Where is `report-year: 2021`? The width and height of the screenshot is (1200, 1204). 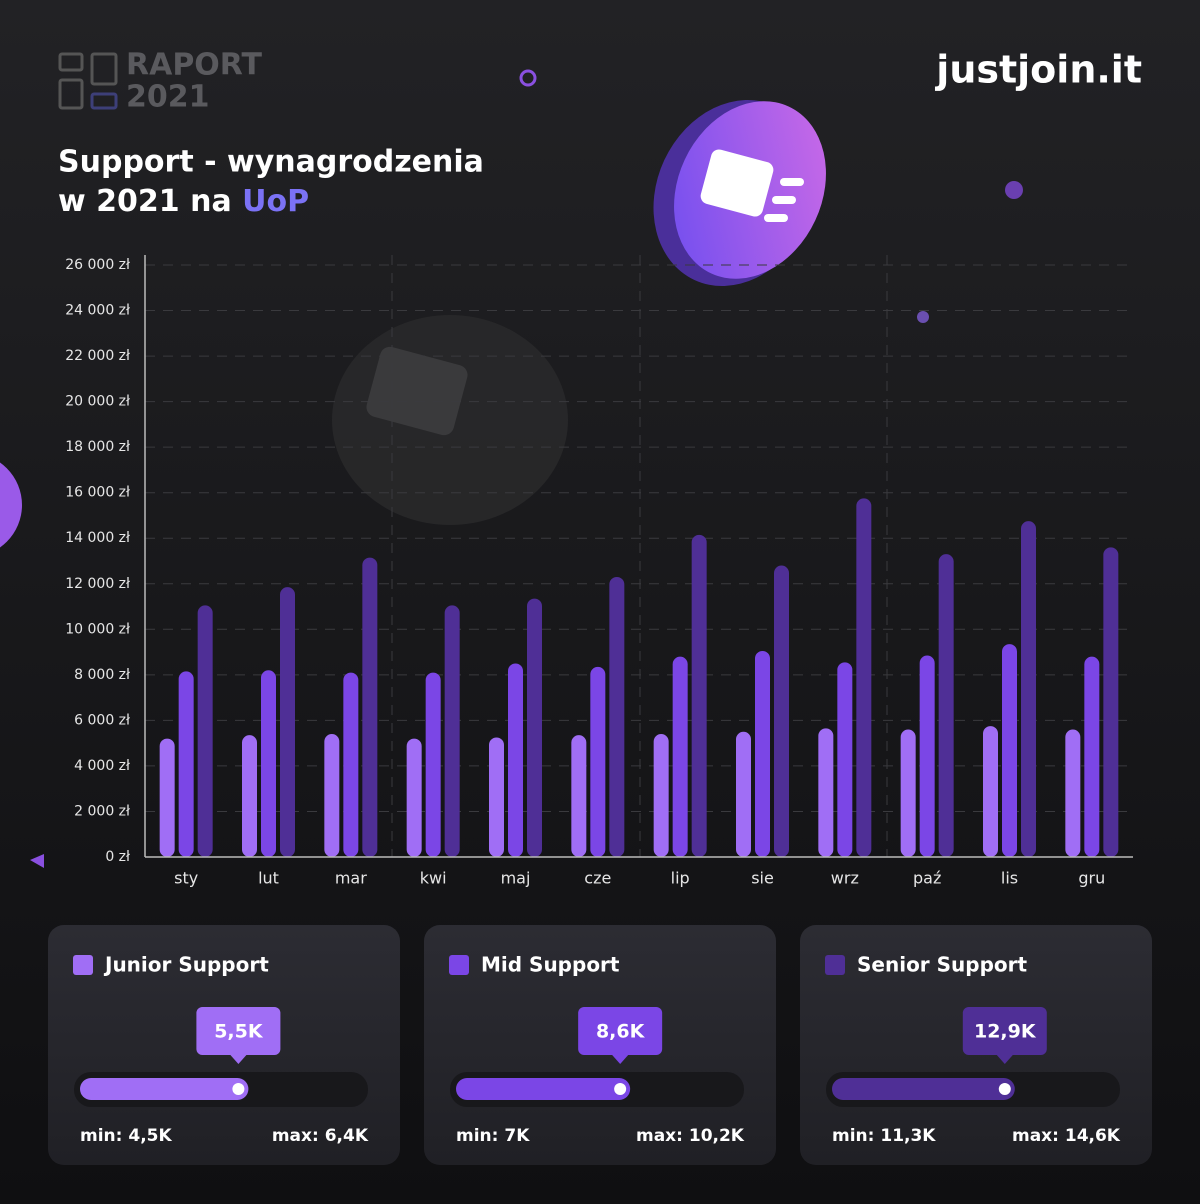 report-year: 2021 is located at coordinates (168, 97).